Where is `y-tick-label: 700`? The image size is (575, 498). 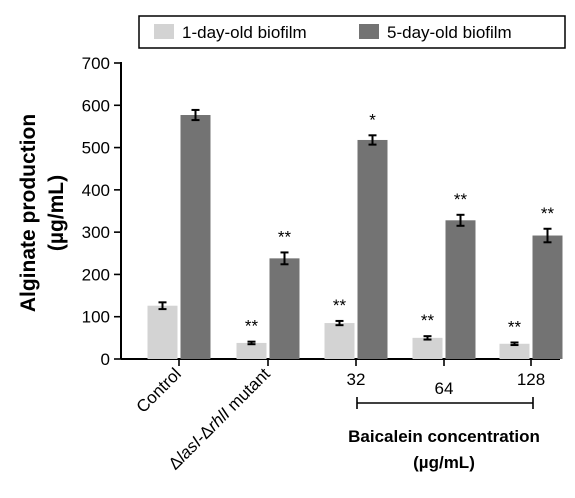 y-tick-label: 700 is located at coordinates (96, 63).